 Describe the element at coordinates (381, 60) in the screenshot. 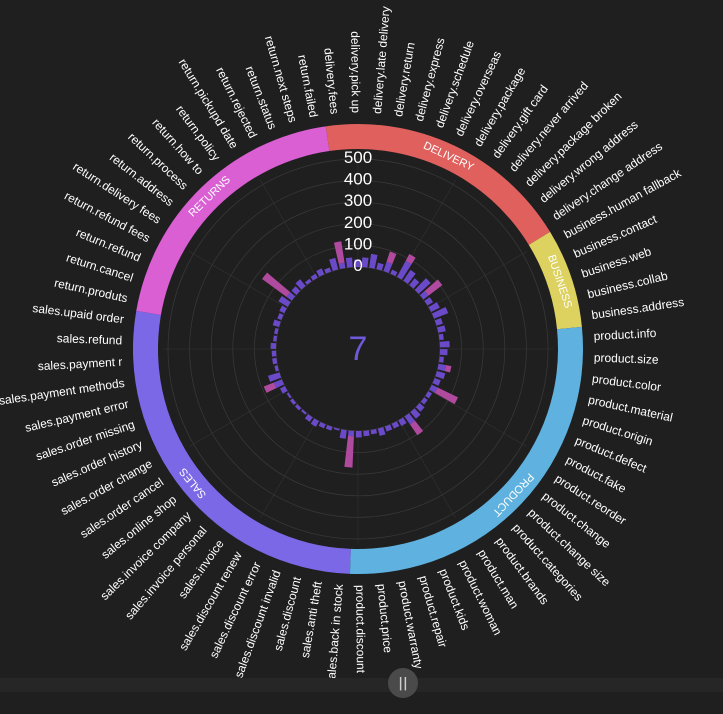

I see `category-label: delivery.late delivery` at that location.